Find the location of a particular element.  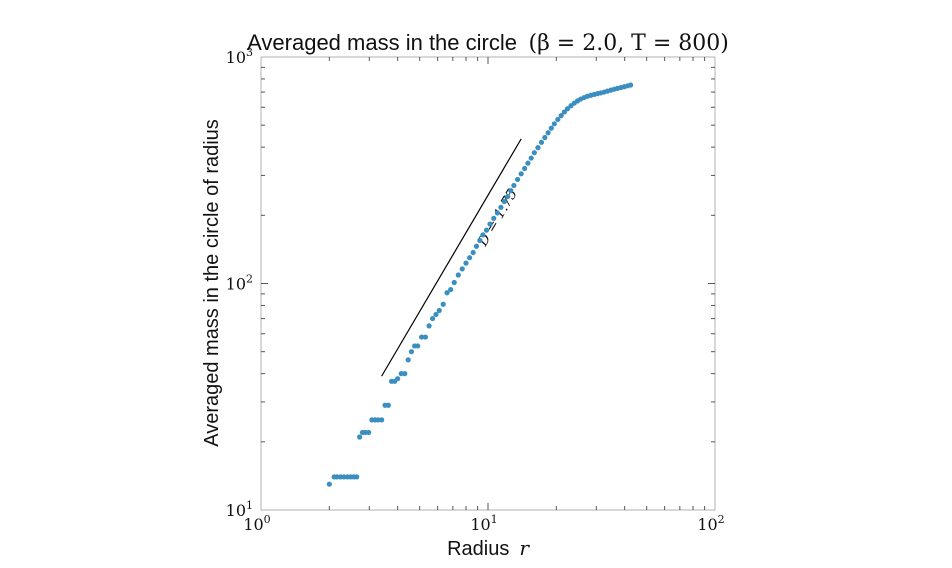

x-tick-label: 10⁰ is located at coordinates (256, 523).